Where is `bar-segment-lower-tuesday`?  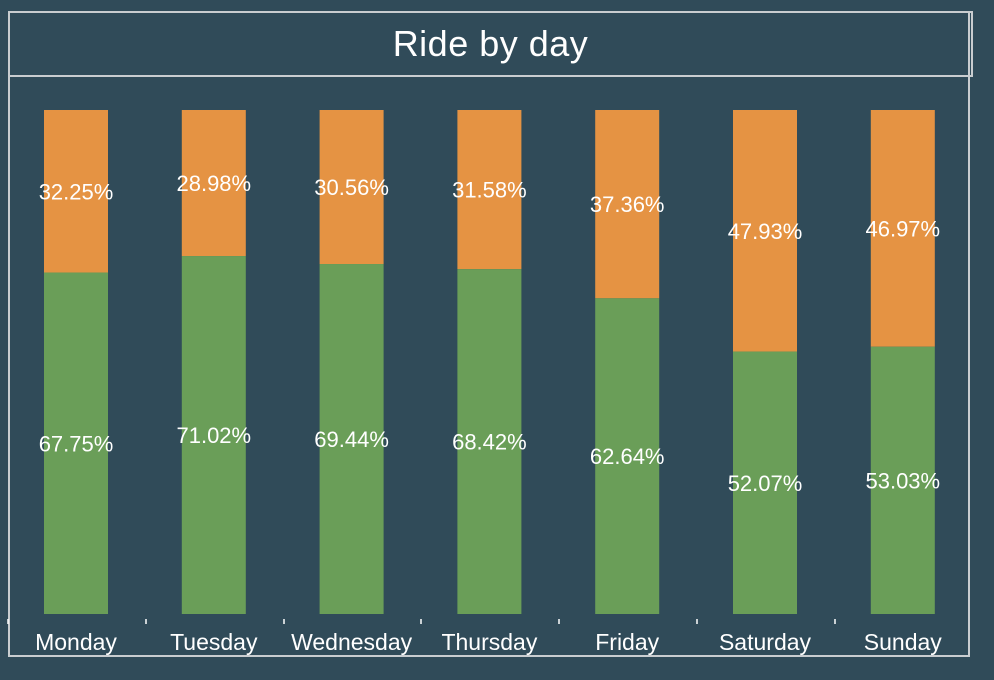
bar-segment-lower-tuesday is located at coordinates (213, 435).